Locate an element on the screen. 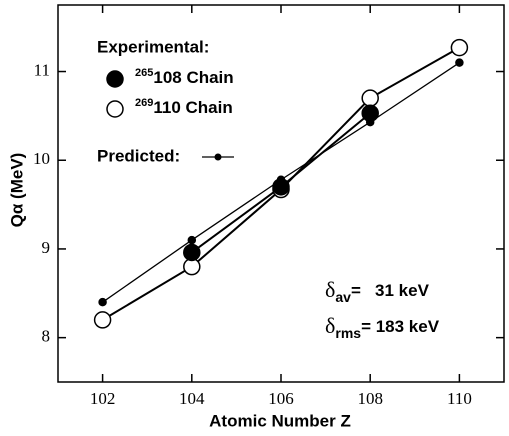  x-tick-label: 108 is located at coordinates (370, 398).